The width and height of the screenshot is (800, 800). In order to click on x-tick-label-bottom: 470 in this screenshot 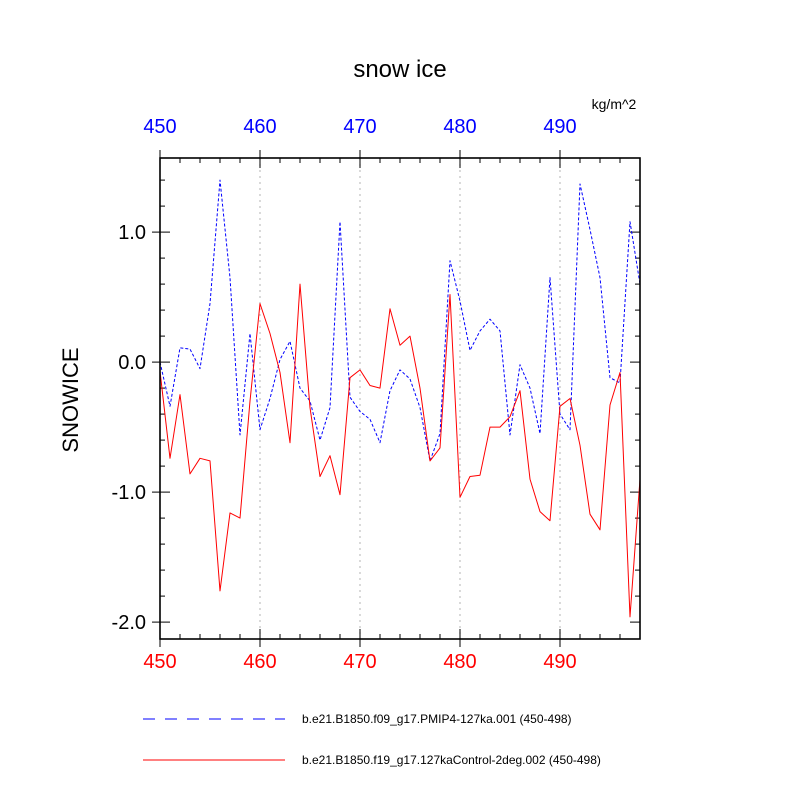, I will do `click(359, 662)`.